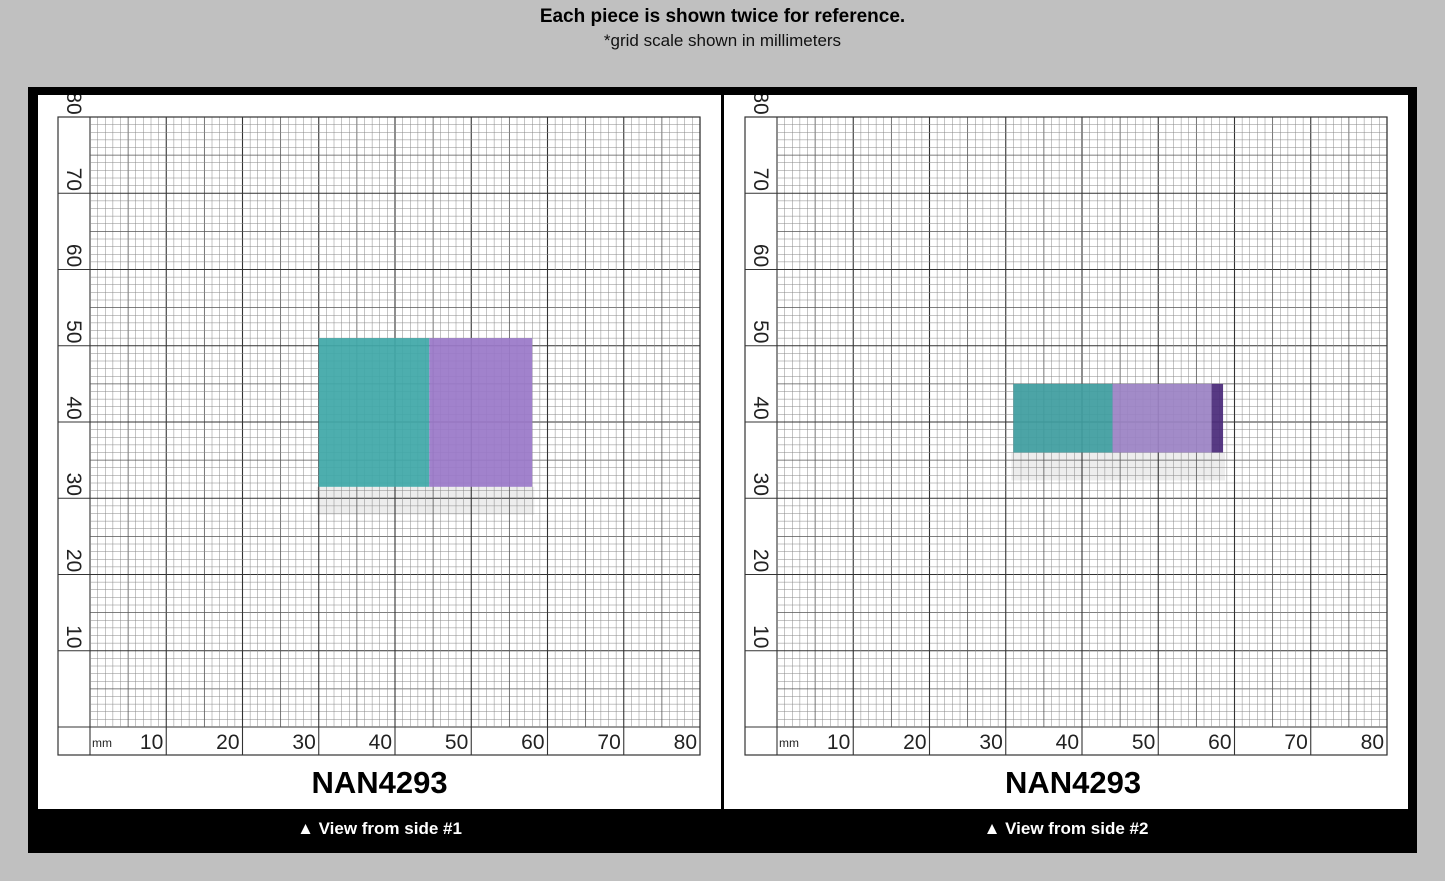 The image size is (1445, 881). What do you see at coordinates (1066, 828) in the screenshot?
I see `caption: ▲ View from side #2` at bounding box center [1066, 828].